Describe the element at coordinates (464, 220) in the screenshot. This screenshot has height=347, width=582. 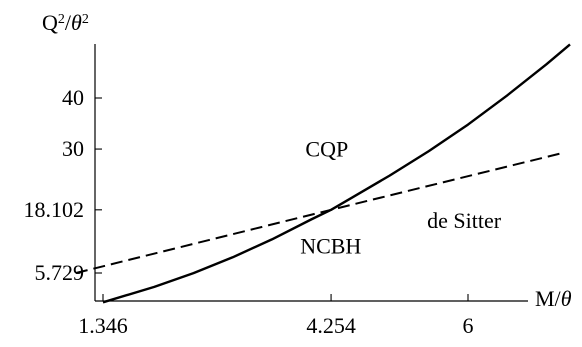
I see `region-label-1: de Sitter` at that location.